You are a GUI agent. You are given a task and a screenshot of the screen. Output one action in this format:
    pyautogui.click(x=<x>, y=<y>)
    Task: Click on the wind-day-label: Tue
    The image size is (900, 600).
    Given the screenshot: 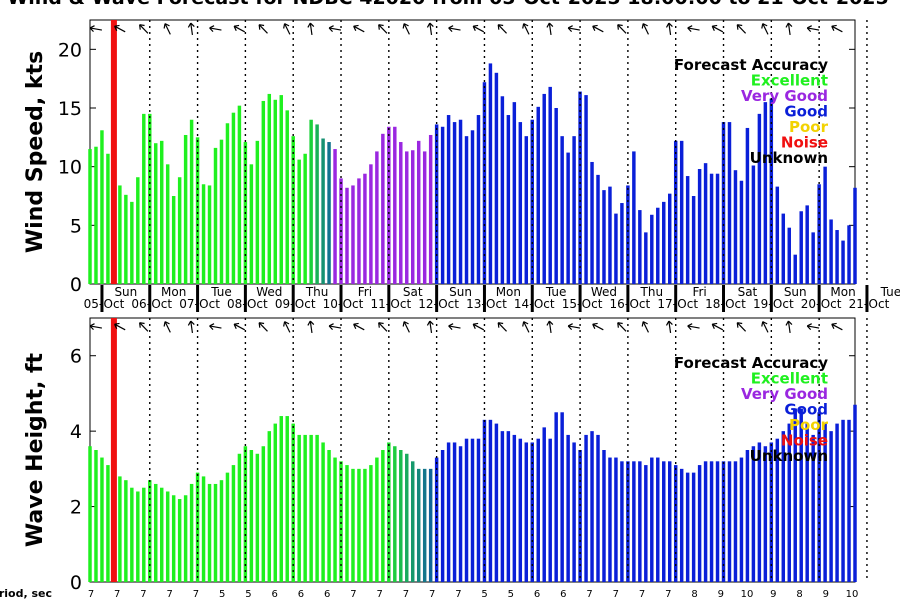 What is the action you would take?
    pyautogui.click(x=890, y=292)
    